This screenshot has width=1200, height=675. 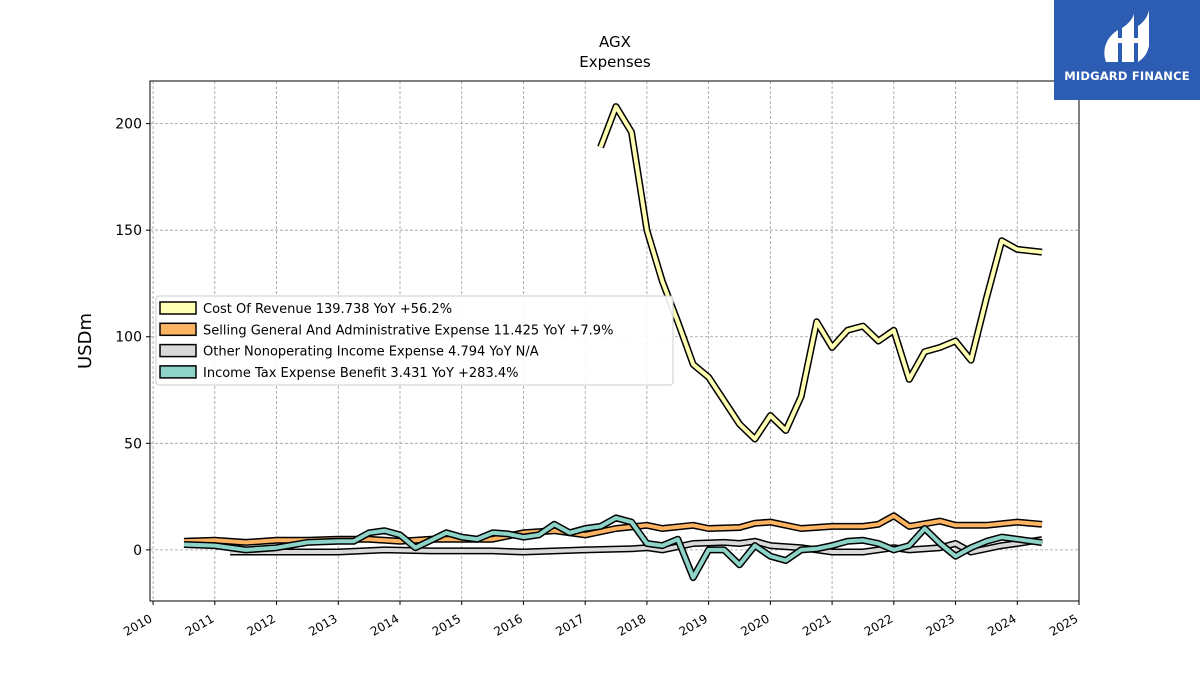 I want to click on x-tick-label: 2024, so click(x=1001, y=624).